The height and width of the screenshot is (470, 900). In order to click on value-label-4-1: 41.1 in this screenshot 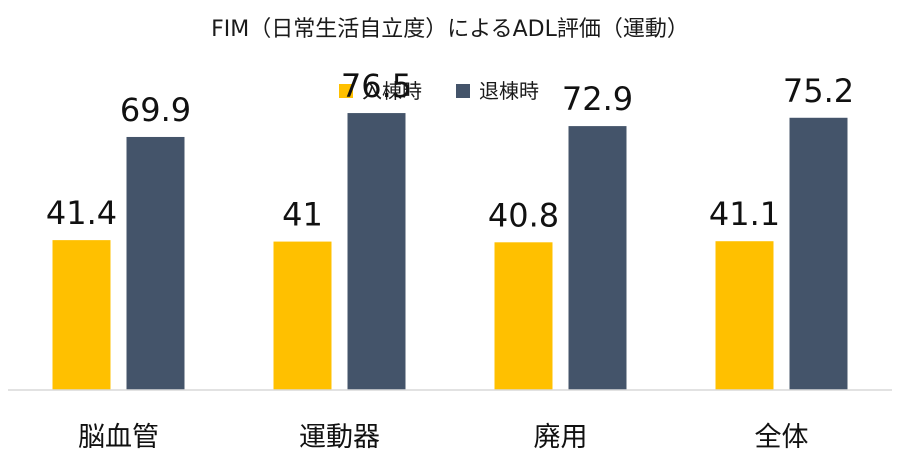, I will do `click(744, 214)`.